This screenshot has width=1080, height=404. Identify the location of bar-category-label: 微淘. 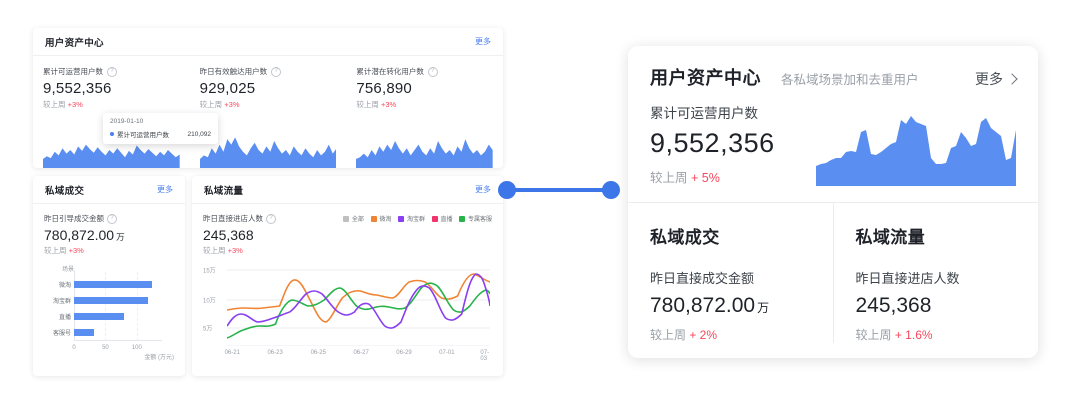
(64, 285).